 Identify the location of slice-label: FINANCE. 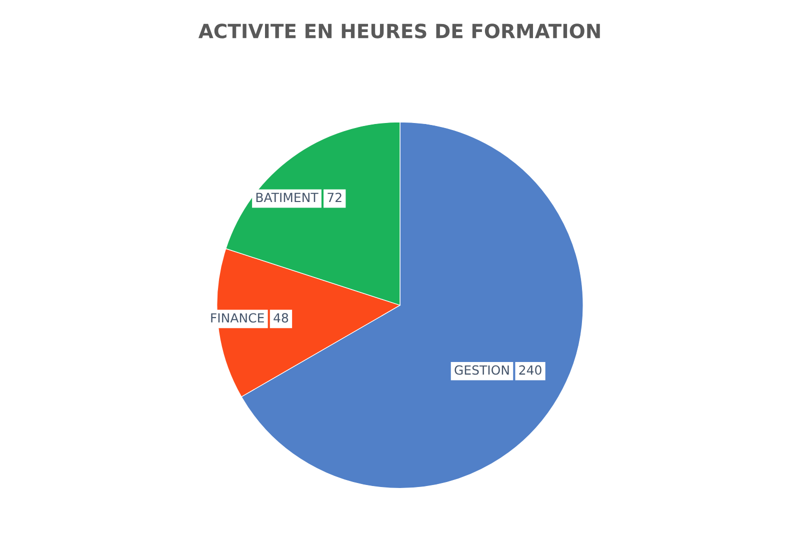
(237, 318).